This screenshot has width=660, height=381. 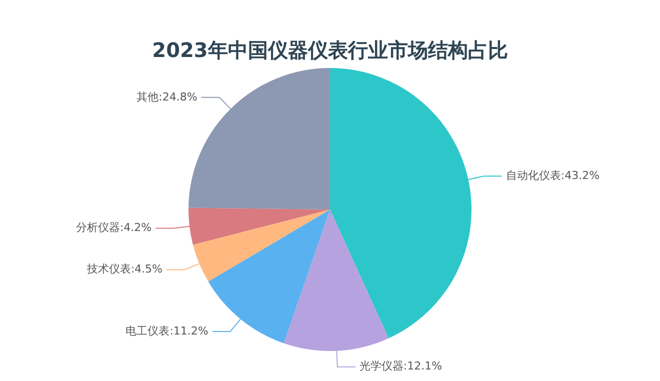 I want to click on slice-label: 光学仪器:12.1%, so click(x=400, y=366).